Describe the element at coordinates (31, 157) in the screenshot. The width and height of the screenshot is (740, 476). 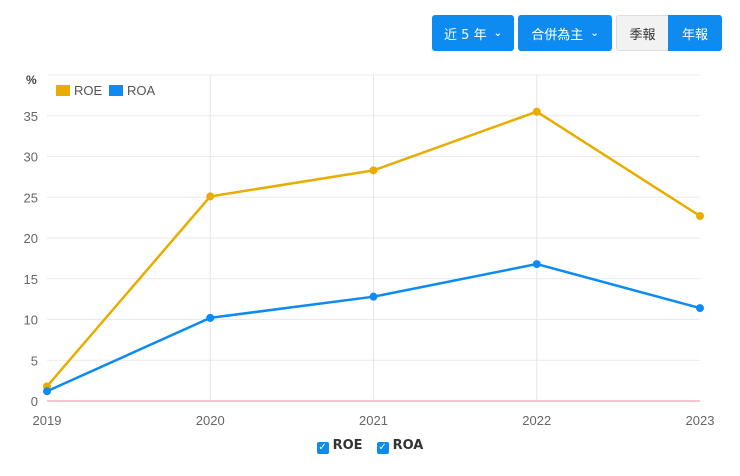
I see `y-tick-label: 30` at that location.